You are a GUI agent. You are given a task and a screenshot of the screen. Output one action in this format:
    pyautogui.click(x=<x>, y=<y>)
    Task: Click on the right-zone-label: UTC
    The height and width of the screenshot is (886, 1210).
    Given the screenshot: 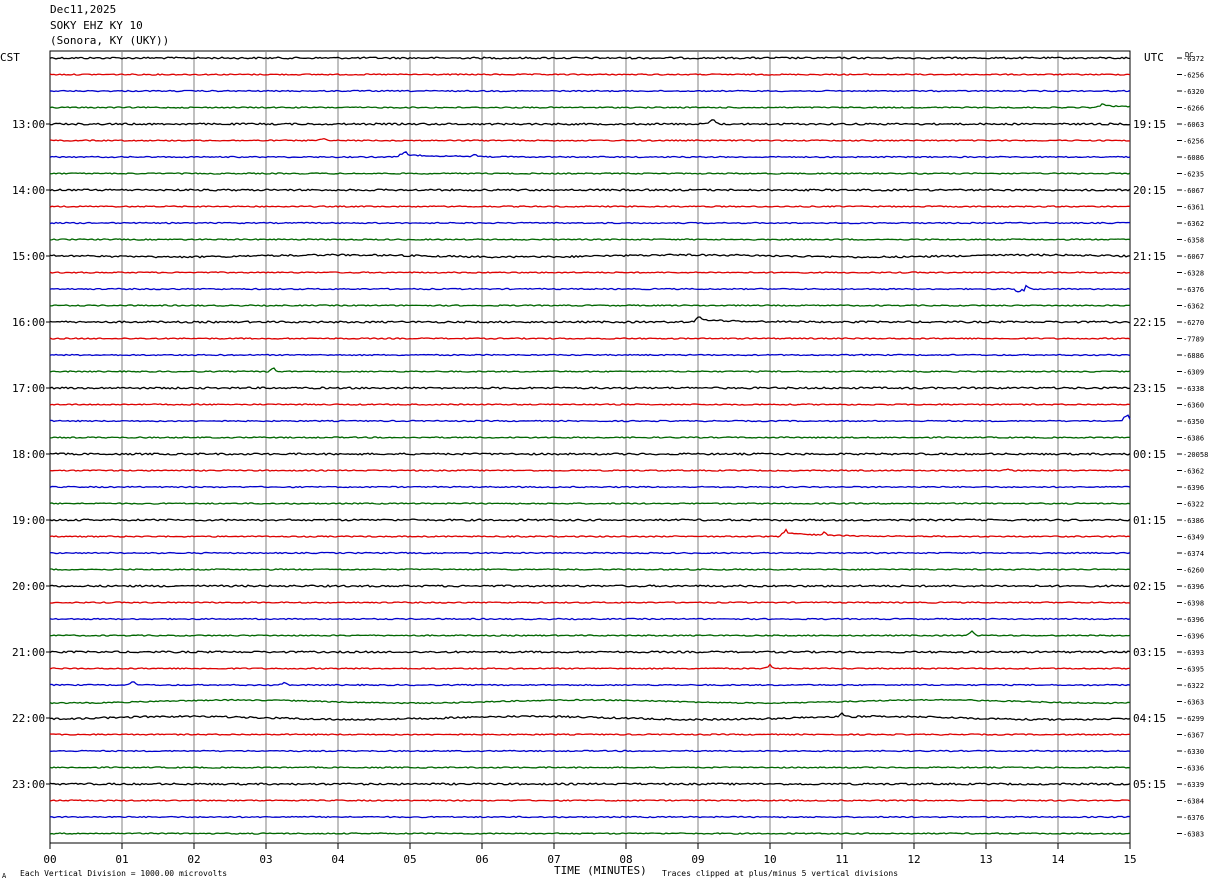 What is the action you would take?
    pyautogui.click(x=1154, y=57)
    